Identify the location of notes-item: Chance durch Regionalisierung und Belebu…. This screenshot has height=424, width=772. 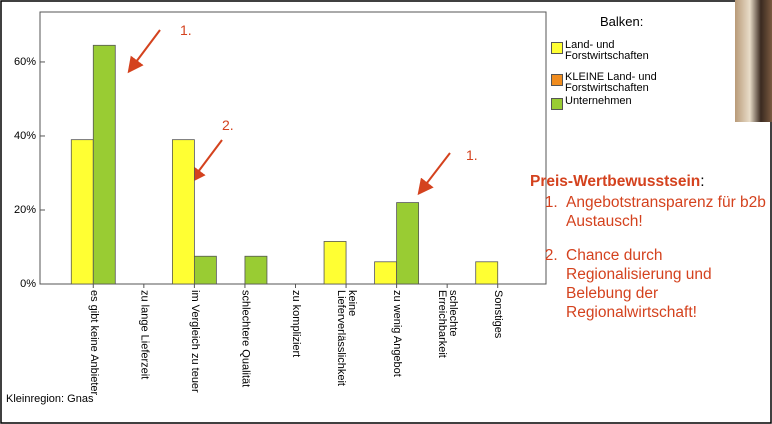
(664, 284).